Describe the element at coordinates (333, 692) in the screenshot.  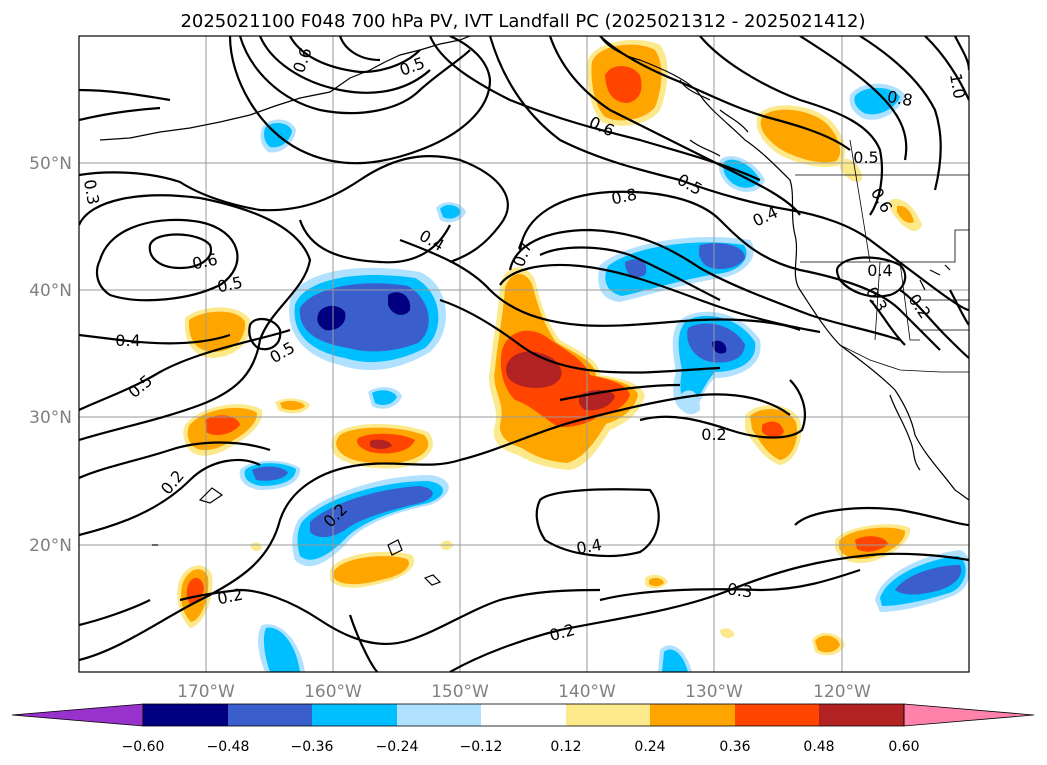
I see `lon-tick-label: 160°W` at that location.